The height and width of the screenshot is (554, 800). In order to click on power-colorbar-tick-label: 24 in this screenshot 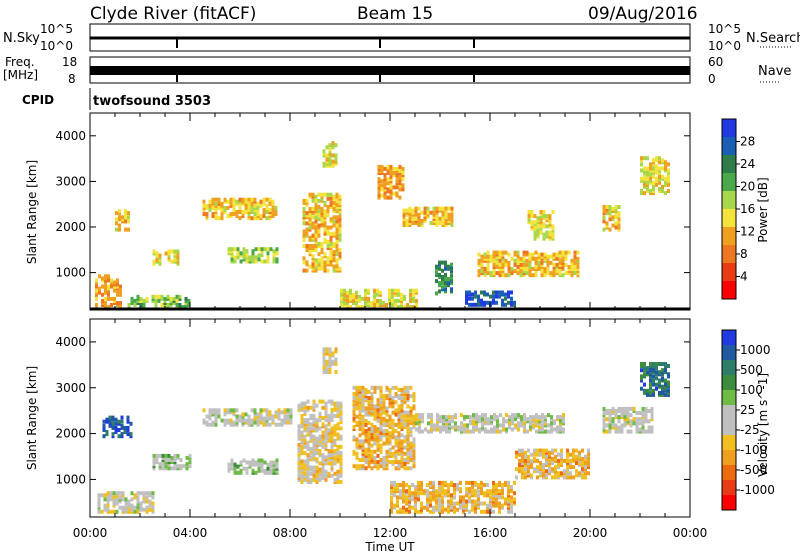, I will do `click(747, 164)`.